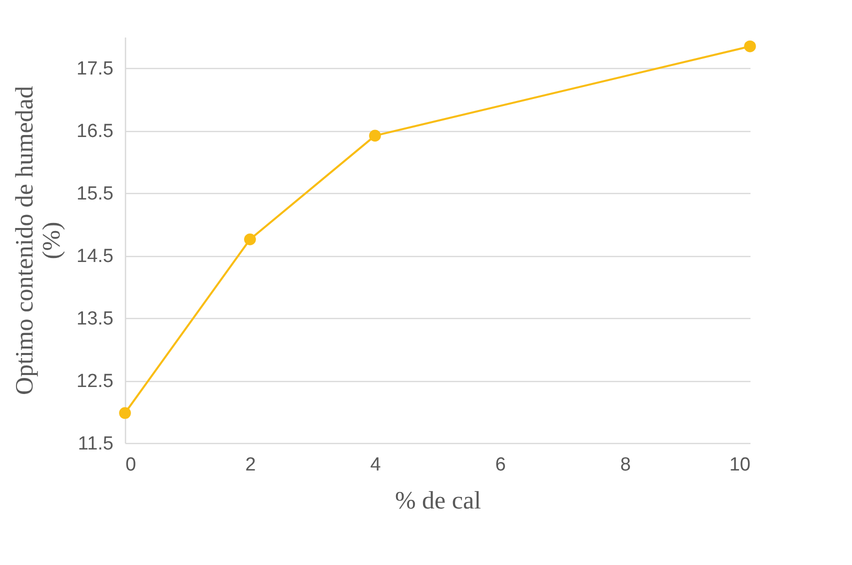 The width and height of the screenshot is (852, 565). I want to click on y-tick-label: 12.5, so click(95, 381).